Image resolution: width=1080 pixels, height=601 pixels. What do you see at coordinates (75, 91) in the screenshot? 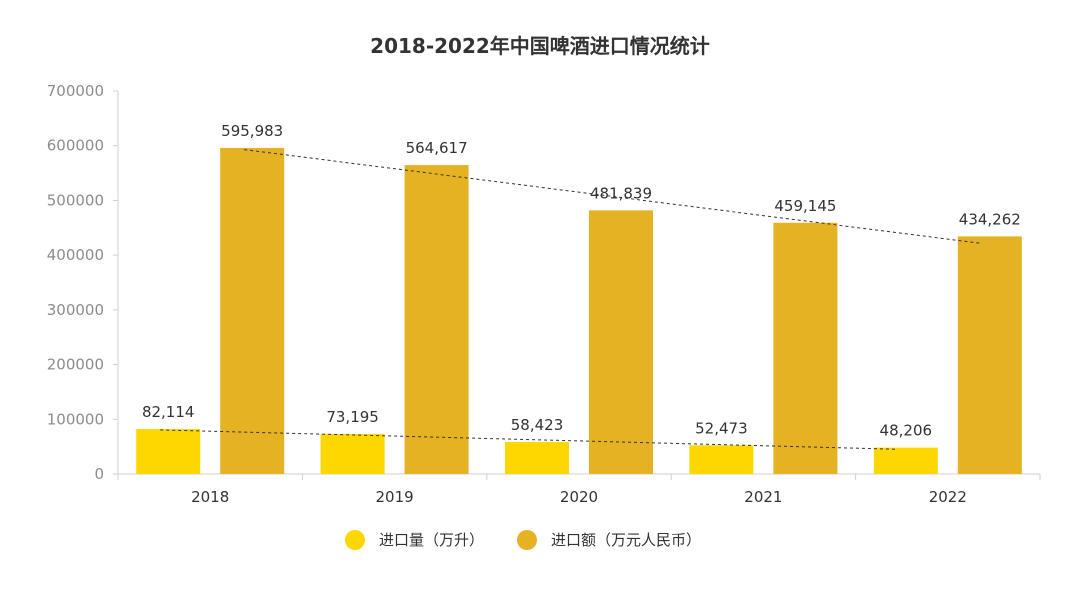
I see `y-tick-label: 700000` at bounding box center [75, 91].